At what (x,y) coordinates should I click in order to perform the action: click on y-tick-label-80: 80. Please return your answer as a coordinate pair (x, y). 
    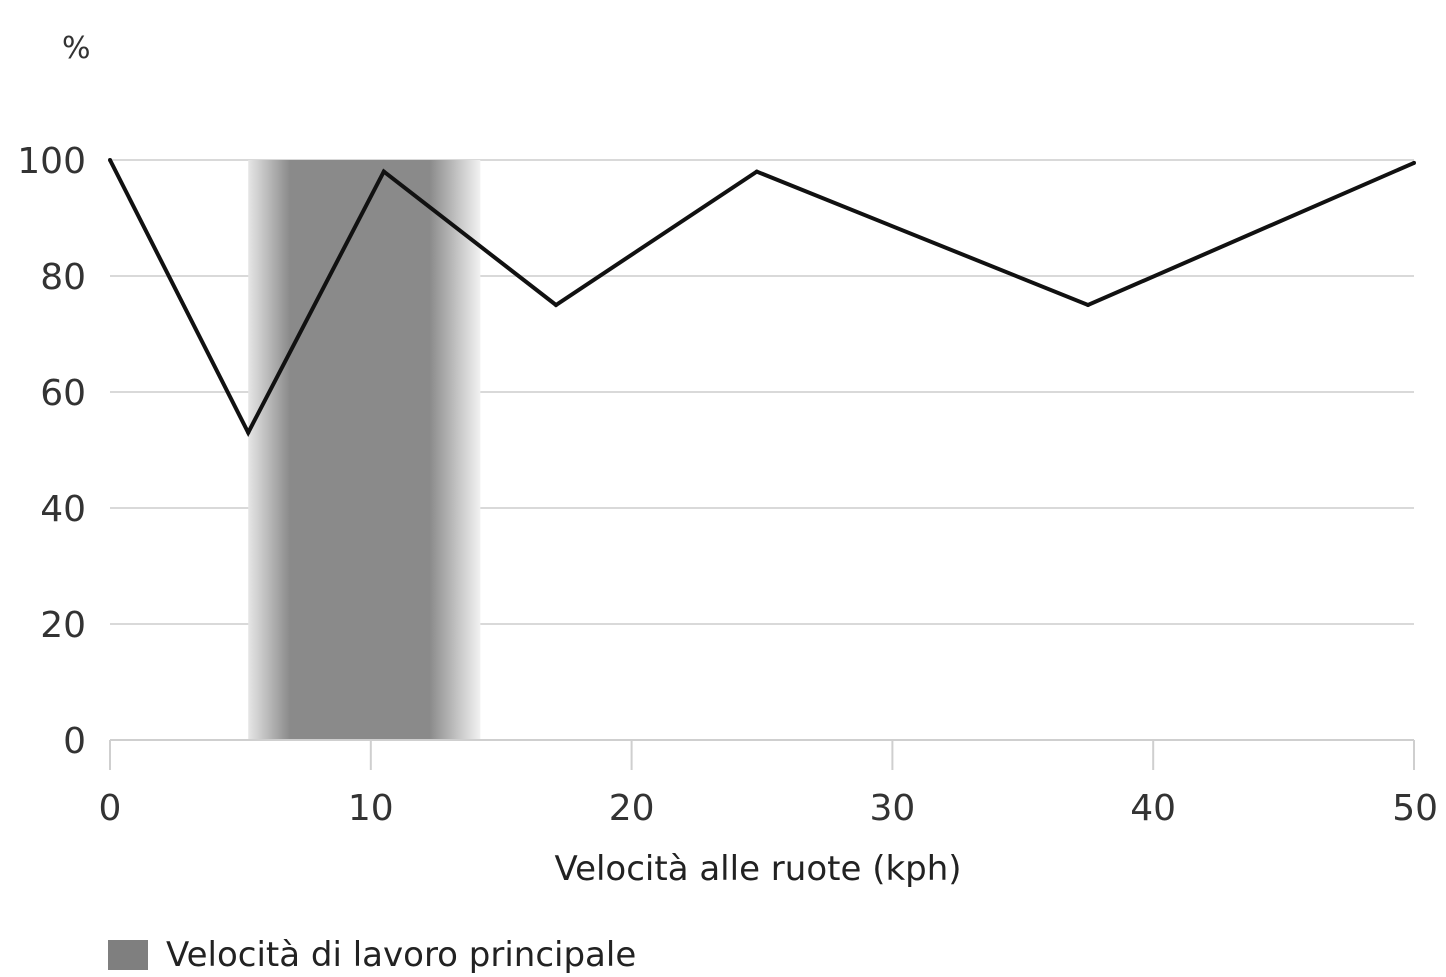
    Looking at the image, I should click on (63, 277).